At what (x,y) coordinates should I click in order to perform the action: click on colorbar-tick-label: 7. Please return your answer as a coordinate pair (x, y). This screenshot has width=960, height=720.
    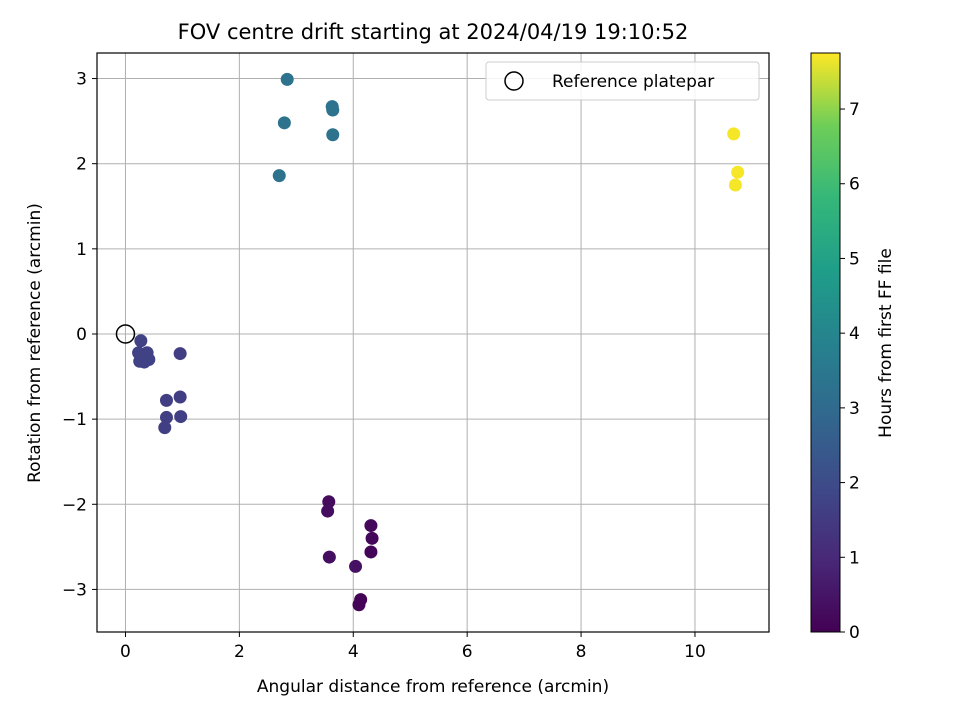
    Looking at the image, I should click on (854, 110).